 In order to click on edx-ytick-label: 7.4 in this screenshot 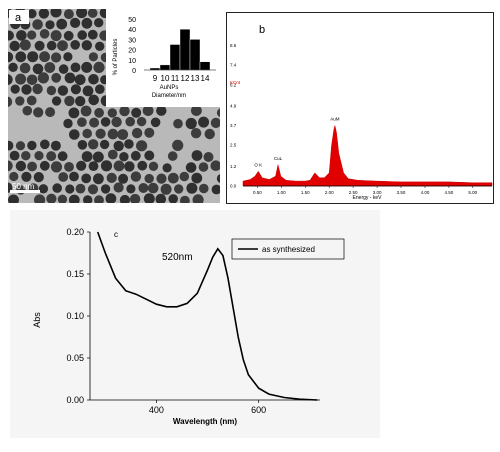, I will do `click(233, 65)`.